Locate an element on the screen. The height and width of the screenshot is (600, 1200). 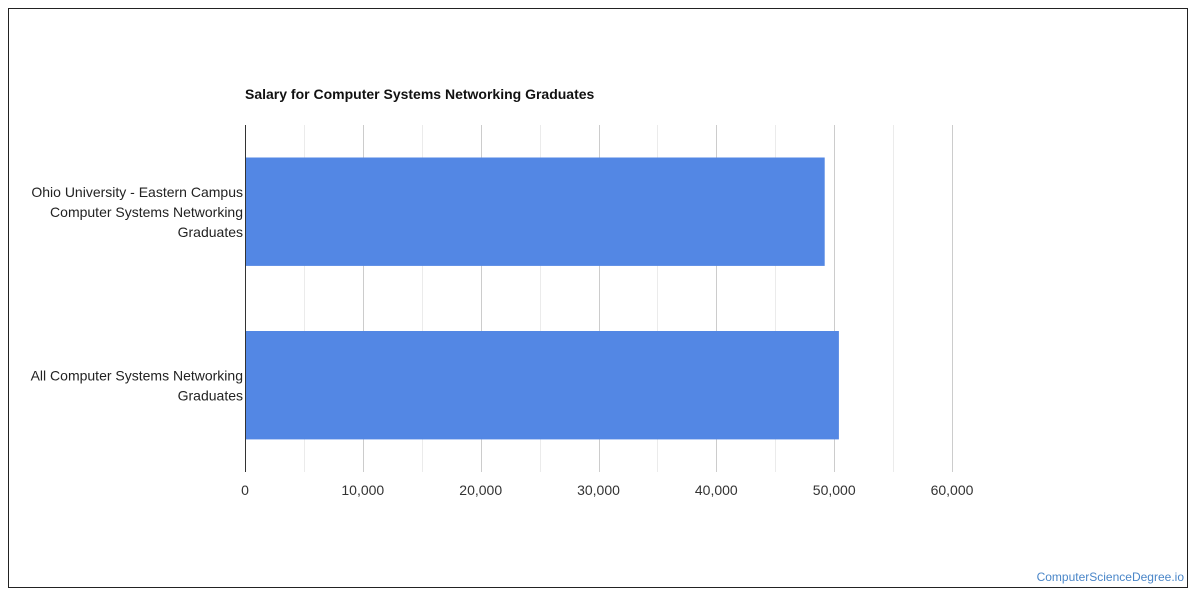
x-tick-label: 40,000 is located at coordinates (716, 490).